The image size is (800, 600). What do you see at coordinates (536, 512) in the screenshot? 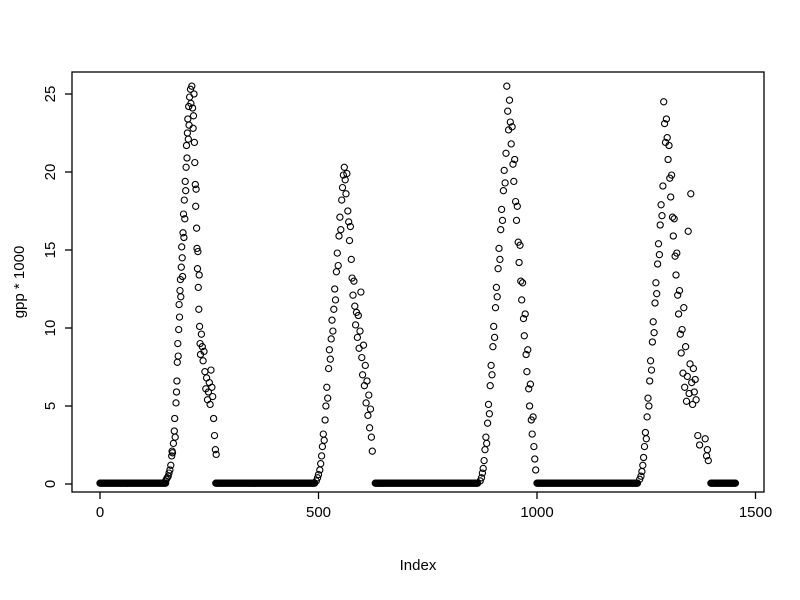
I see `x-tick-label: 1000` at bounding box center [536, 512].